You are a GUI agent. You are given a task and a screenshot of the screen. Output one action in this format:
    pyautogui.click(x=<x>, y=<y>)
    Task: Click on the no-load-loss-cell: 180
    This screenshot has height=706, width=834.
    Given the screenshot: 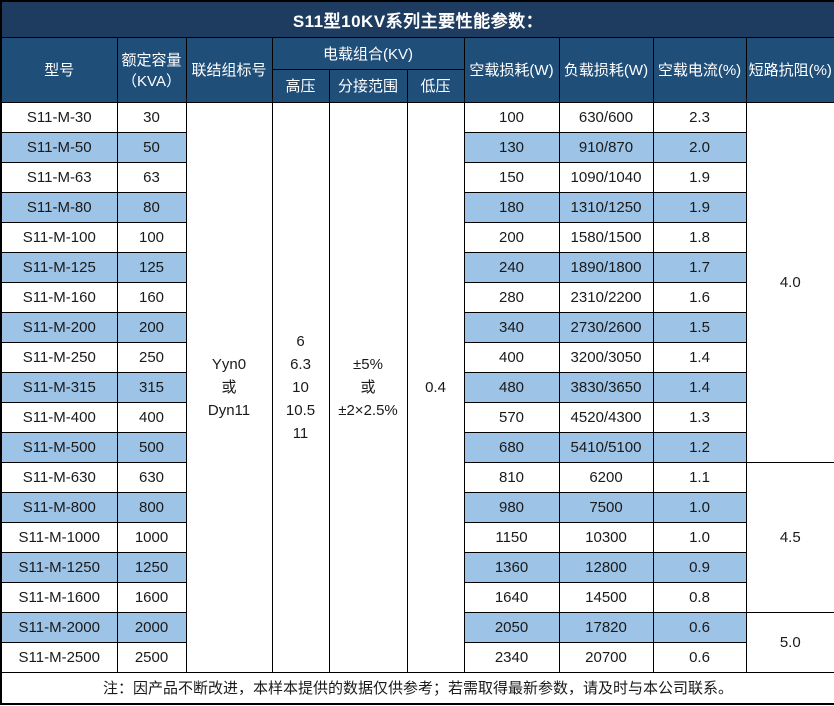 What is the action you would take?
    pyautogui.click(x=511, y=207)
    